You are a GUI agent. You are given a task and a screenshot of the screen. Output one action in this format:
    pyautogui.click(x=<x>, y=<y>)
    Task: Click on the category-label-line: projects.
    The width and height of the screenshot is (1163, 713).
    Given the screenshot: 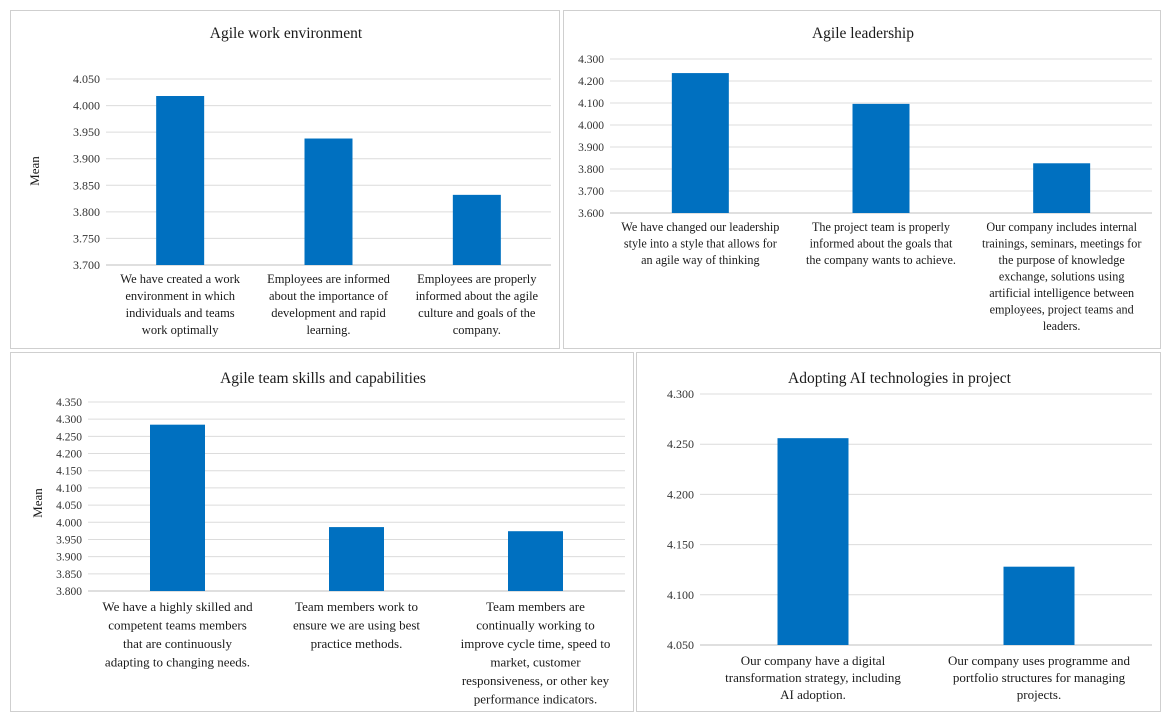 What is the action you would take?
    pyautogui.click(x=1039, y=694)
    